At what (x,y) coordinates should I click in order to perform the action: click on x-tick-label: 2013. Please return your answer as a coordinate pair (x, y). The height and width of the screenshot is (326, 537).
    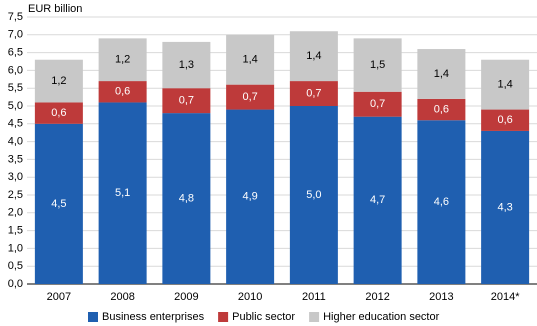
    Looking at the image, I should click on (441, 297).